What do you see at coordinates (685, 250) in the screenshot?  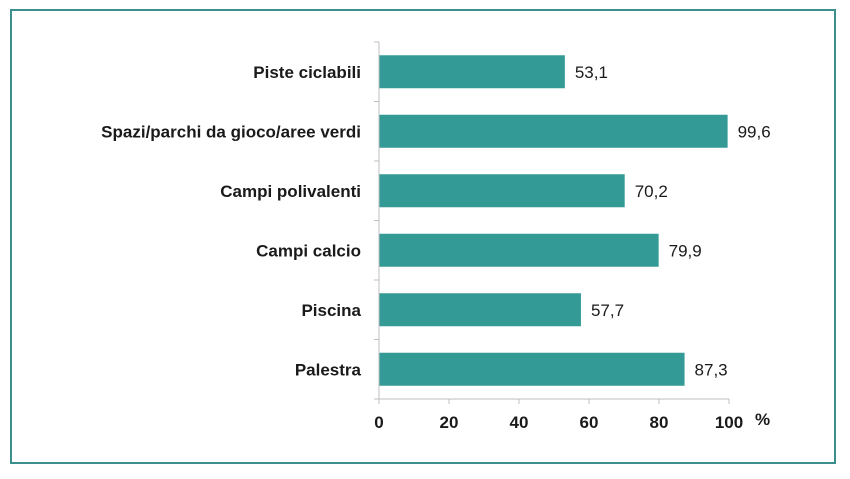 I see `value-label: 79,9` at bounding box center [685, 250].